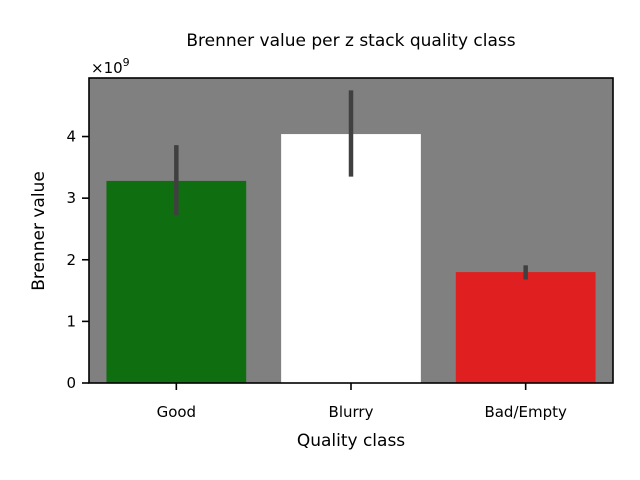 The height and width of the screenshot is (480, 640). Describe the element at coordinates (525, 412) in the screenshot. I see `x-tick-label: Bad/Empty` at that location.